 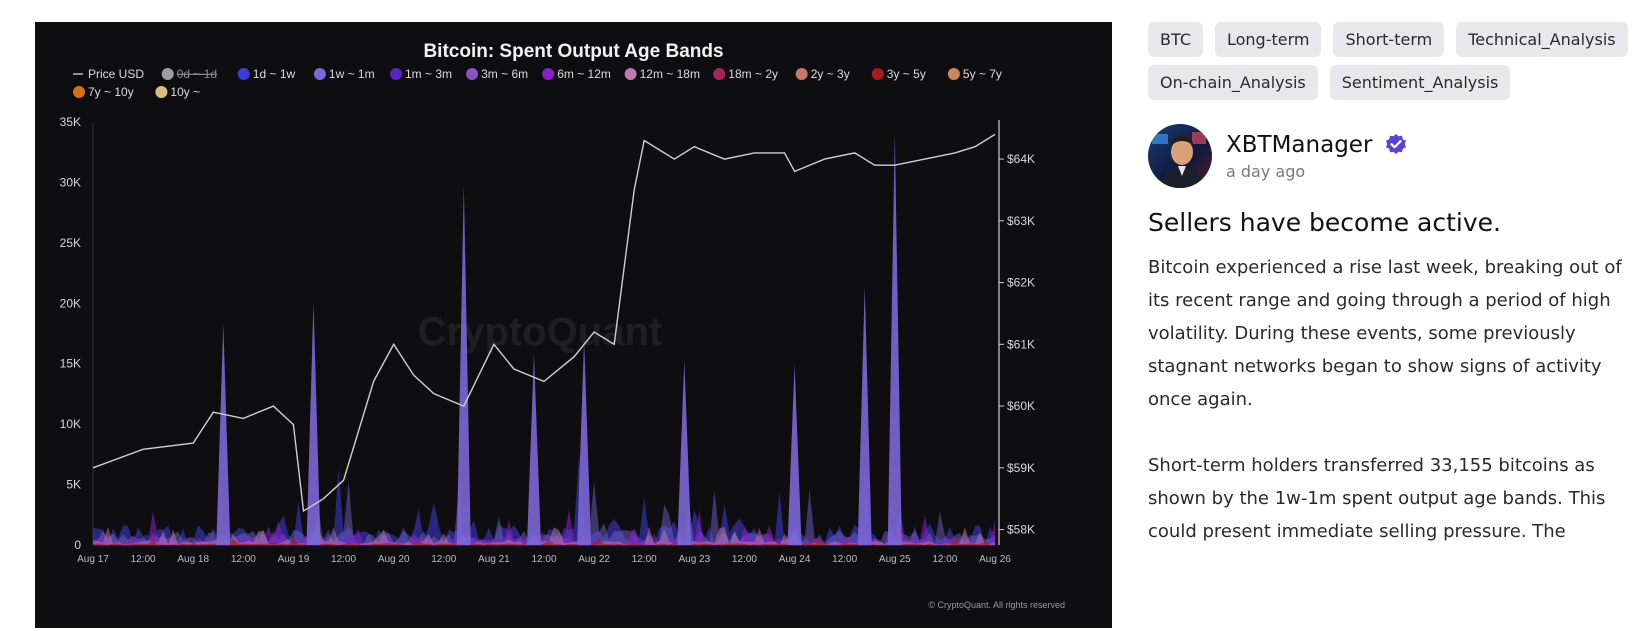 I want to click on tag-technical-analysis: Technical_Analysis, so click(x=1542, y=39).